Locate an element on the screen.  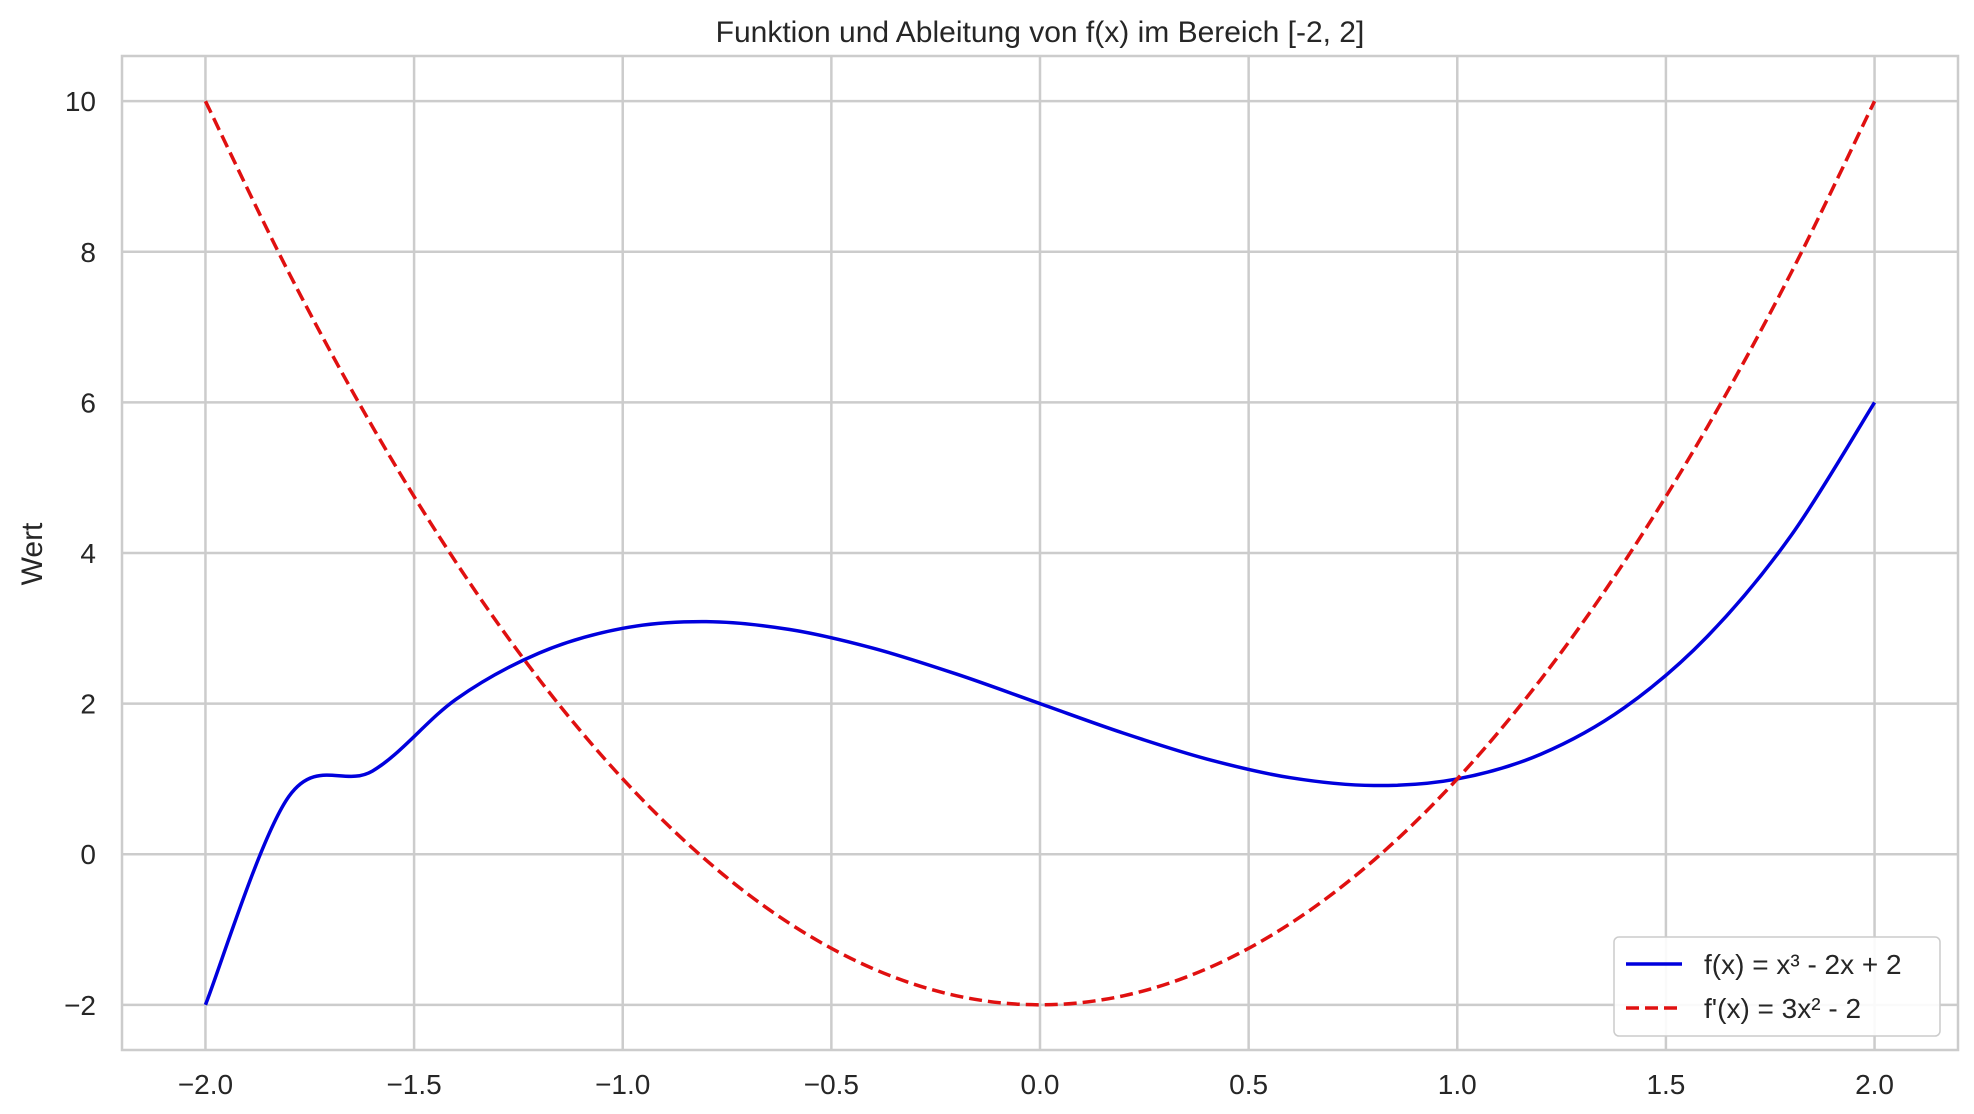
x-tick-label: −1.5 is located at coordinates (413, 1084).